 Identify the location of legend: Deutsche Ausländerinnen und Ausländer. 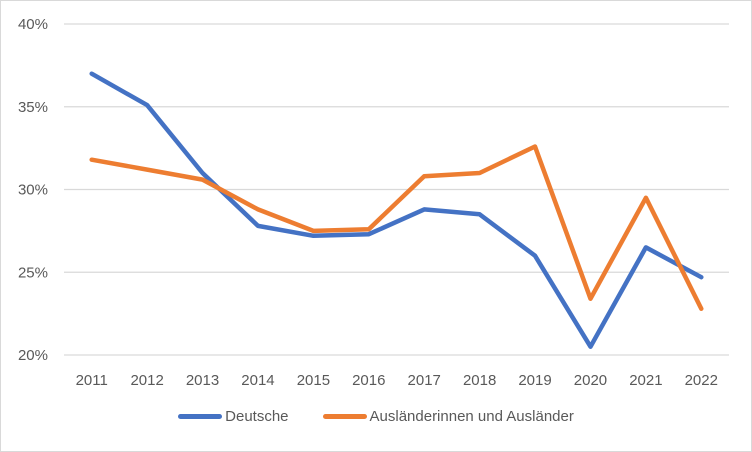
(376, 416).